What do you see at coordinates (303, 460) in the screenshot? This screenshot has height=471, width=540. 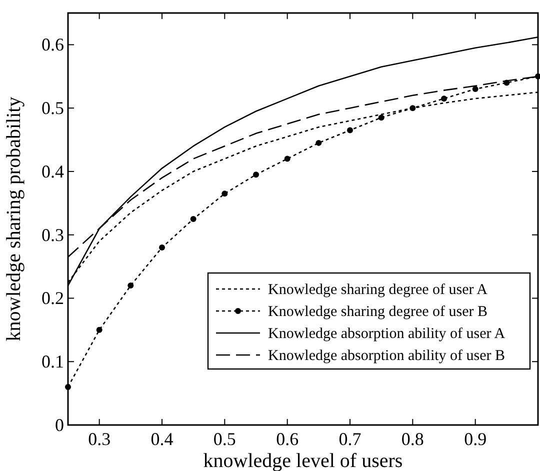 I see `x-axis-title: knowledge level of users` at bounding box center [303, 460].